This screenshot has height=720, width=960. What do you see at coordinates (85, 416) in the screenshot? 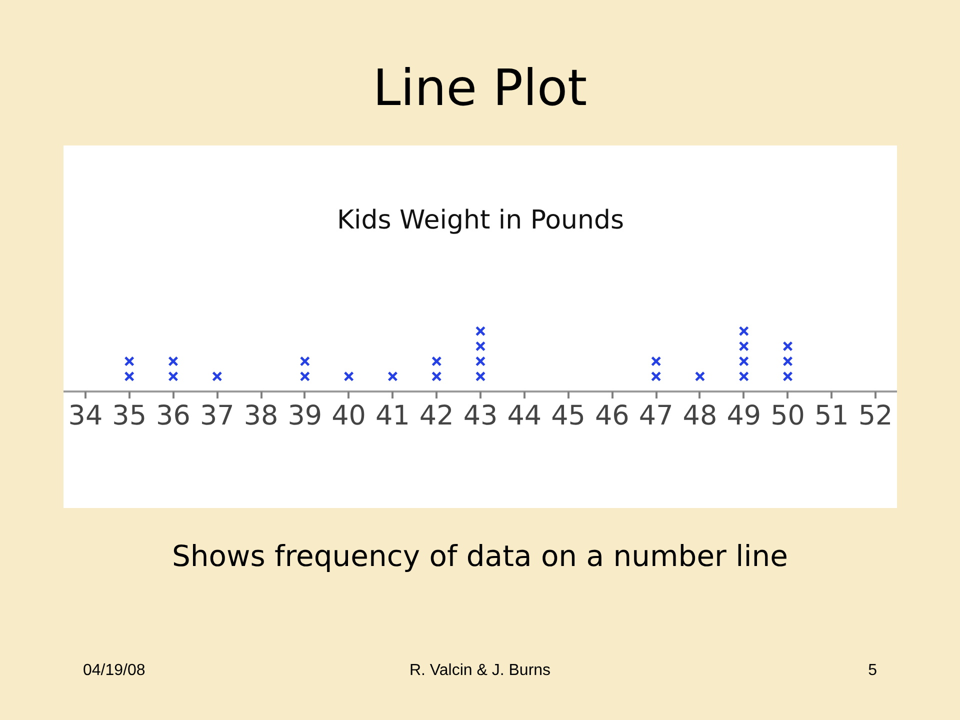
I see `x-tick-label: 34` at bounding box center [85, 416].